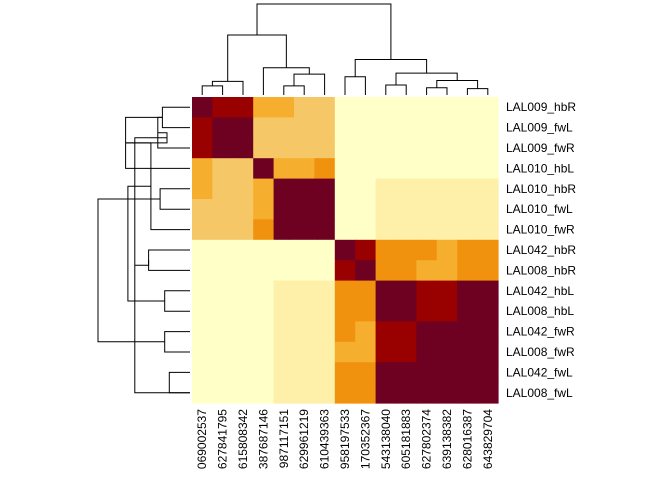  What do you see at coordinates (406, 209) in the screenshot?
I see `heatmap-cell-r5-c10` at bounding box center [406, 209].